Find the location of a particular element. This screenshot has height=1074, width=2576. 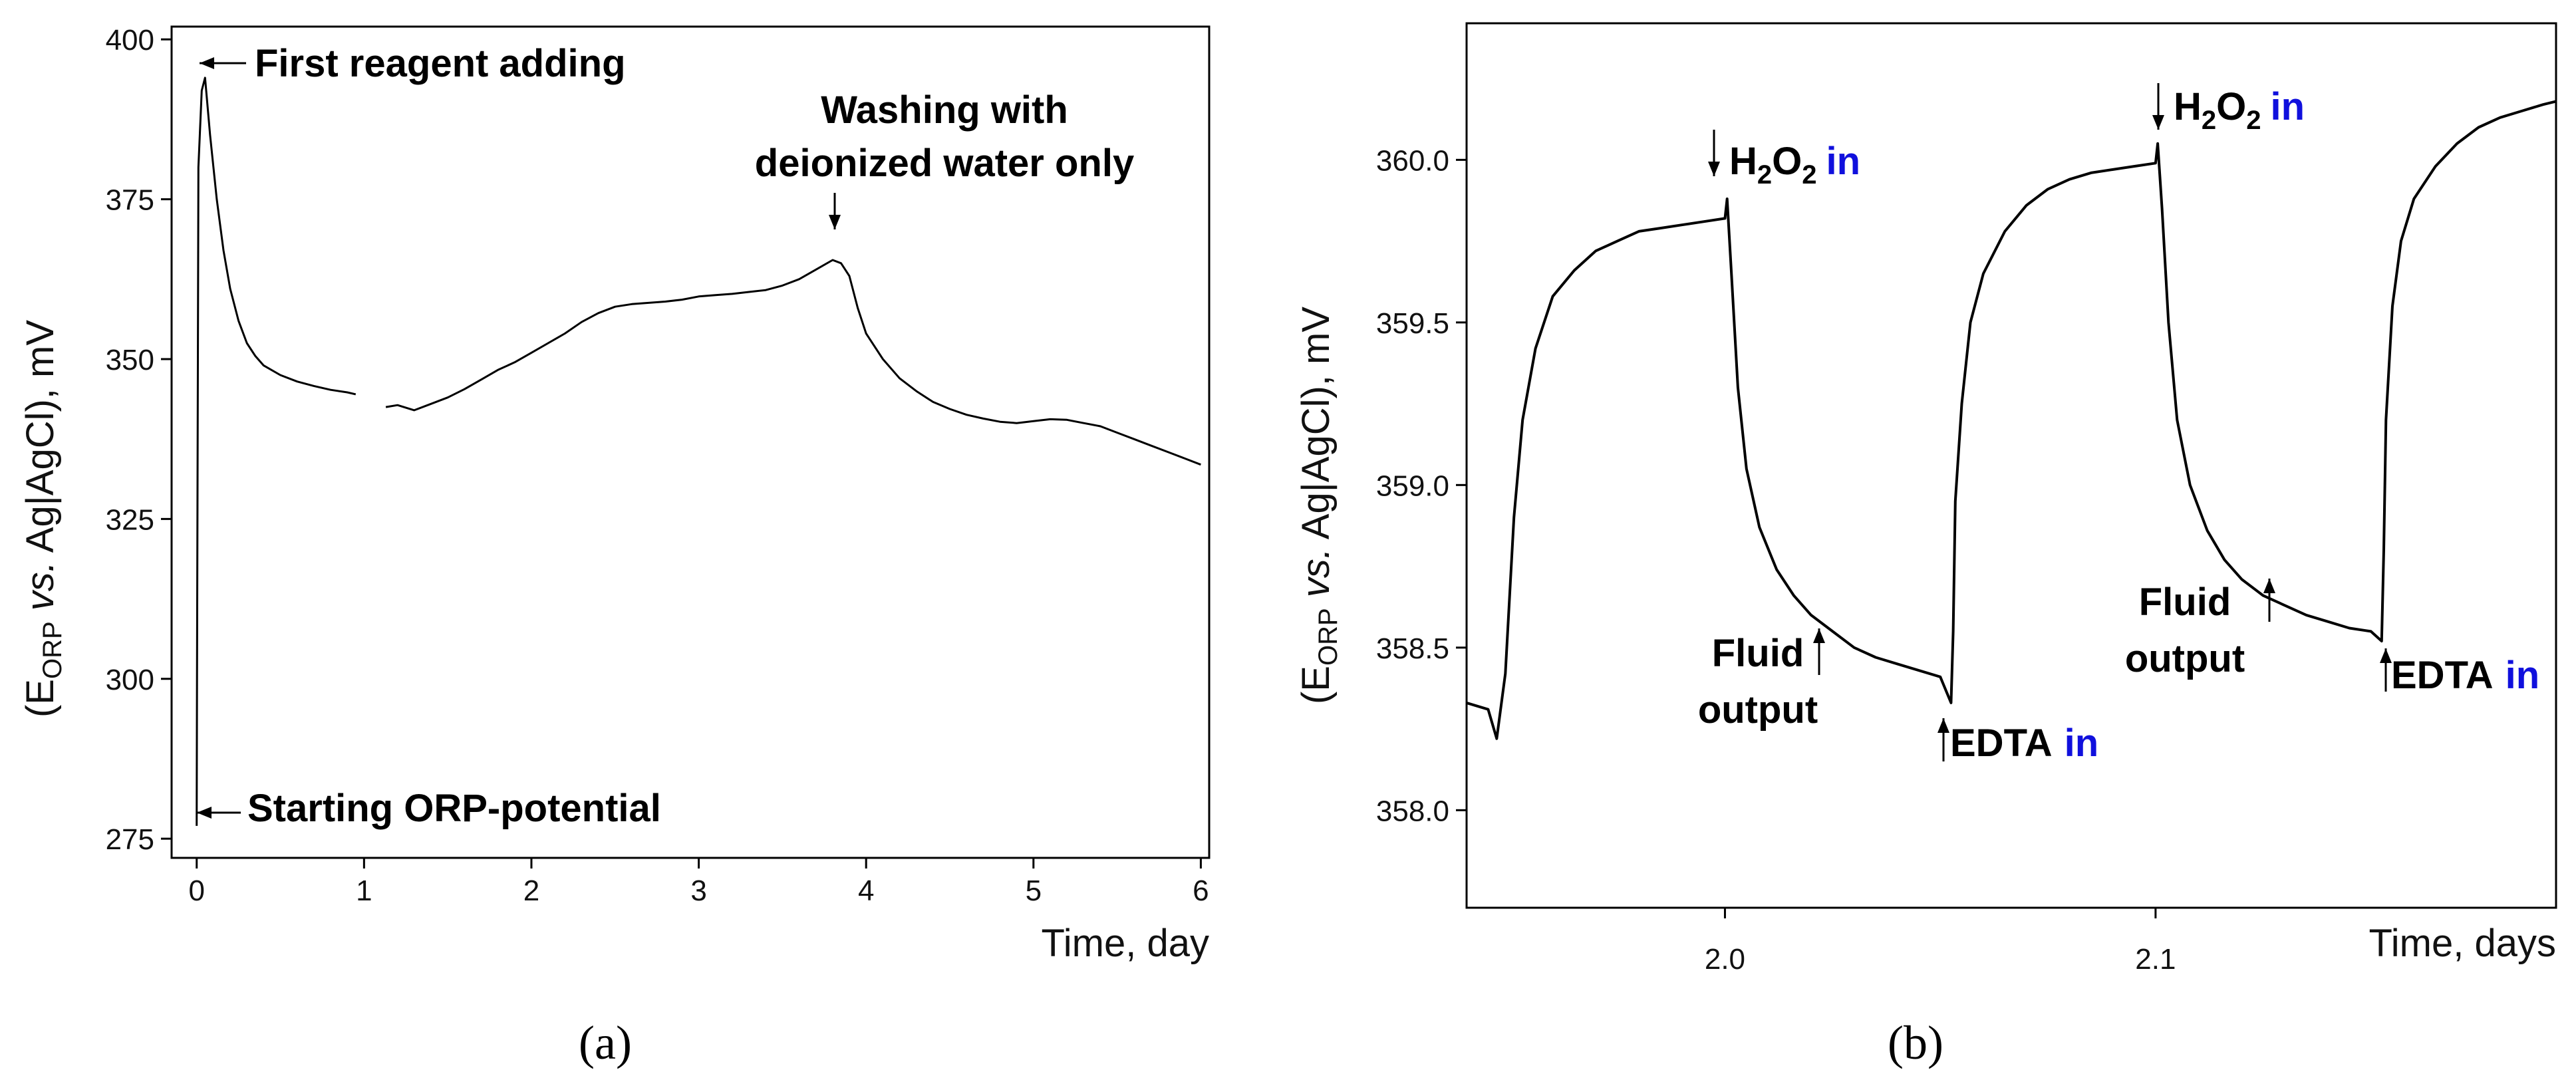

arrow-fluid-1-head is located at coordinates (1819, 635).